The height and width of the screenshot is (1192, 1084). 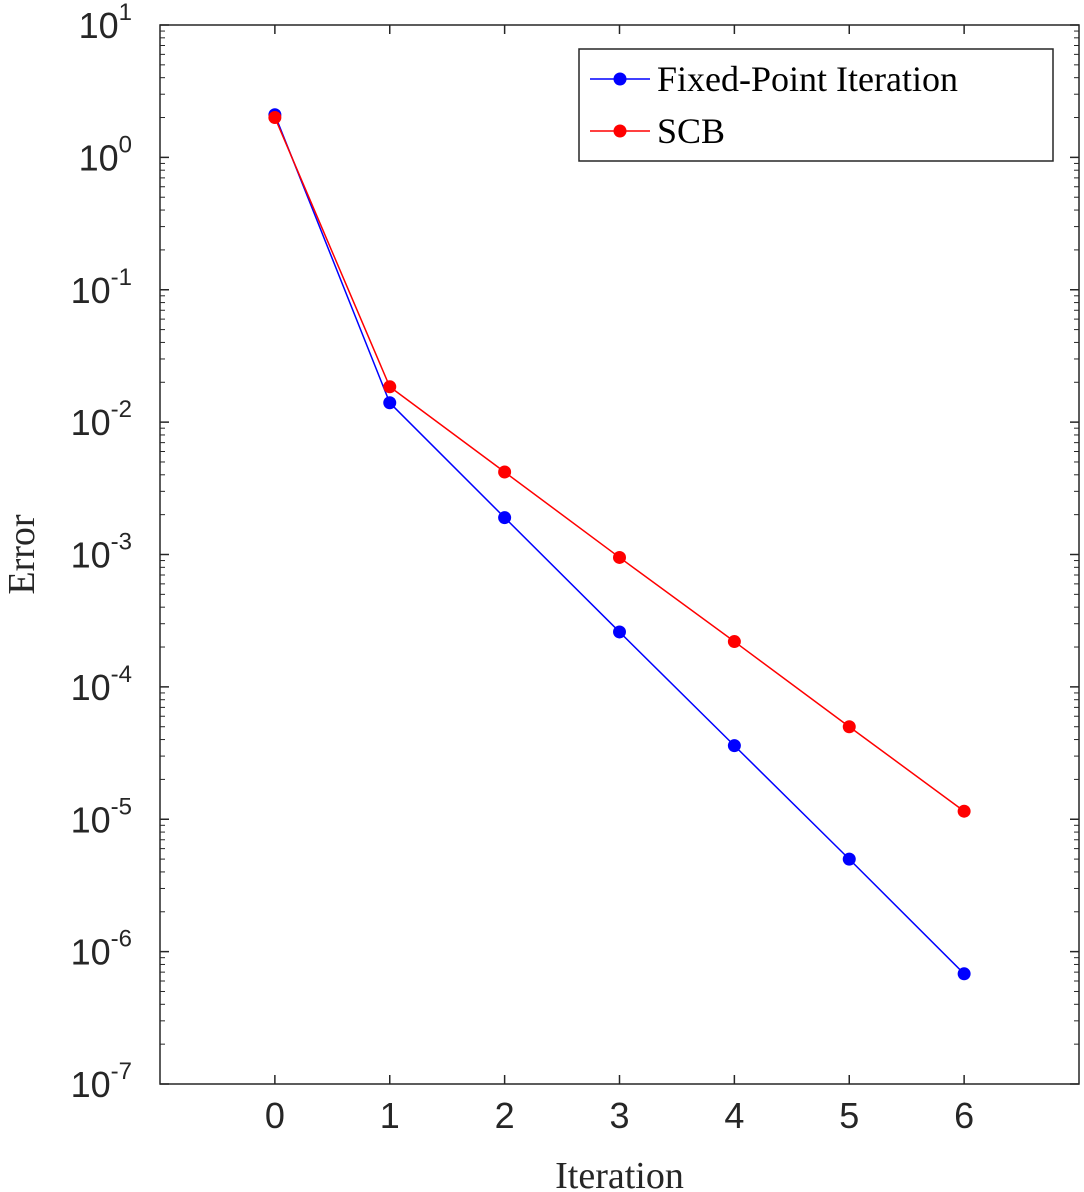 What do you see at coordinates (505, 1115) in the screenshot?
I see `x-tick-label: 2` at bounding box center [505, 1115].